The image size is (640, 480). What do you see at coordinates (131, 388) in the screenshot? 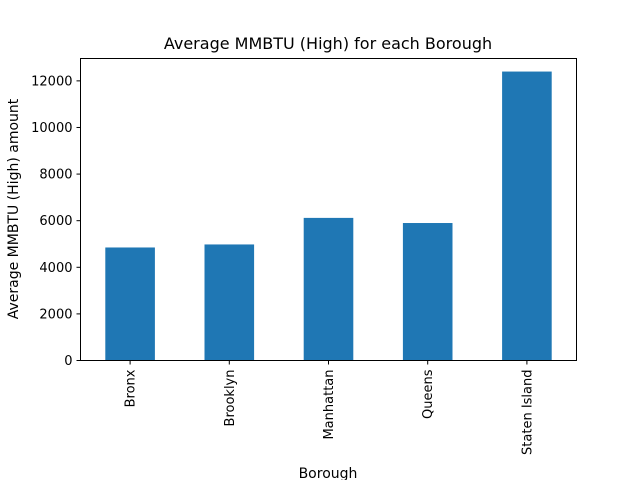
I see `x-tick-label: Bronx` at bounding box center [131, 388].